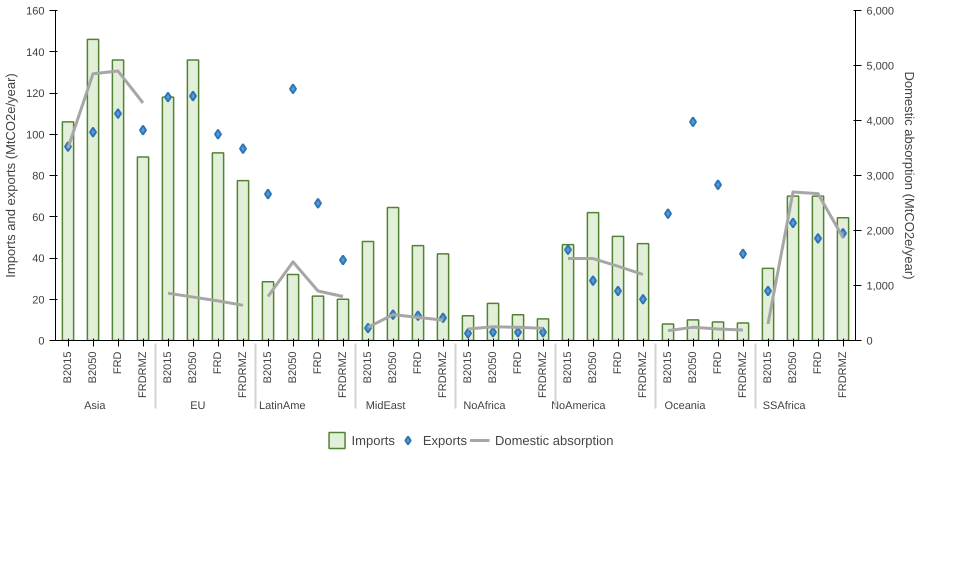 The height and width of the screenshot is (587, 966). I want to click on y2-tick-label: 4,000, so click(880, 122).